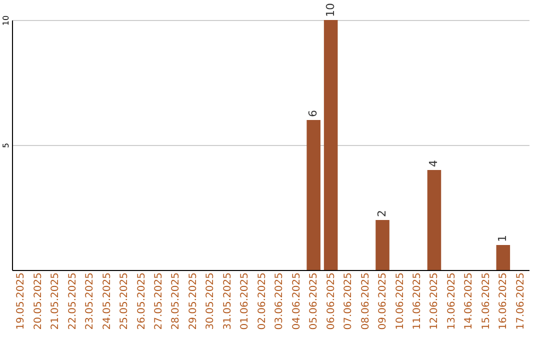  I want to click on x-tick-label: 25.05.2025, so click(124, 301).